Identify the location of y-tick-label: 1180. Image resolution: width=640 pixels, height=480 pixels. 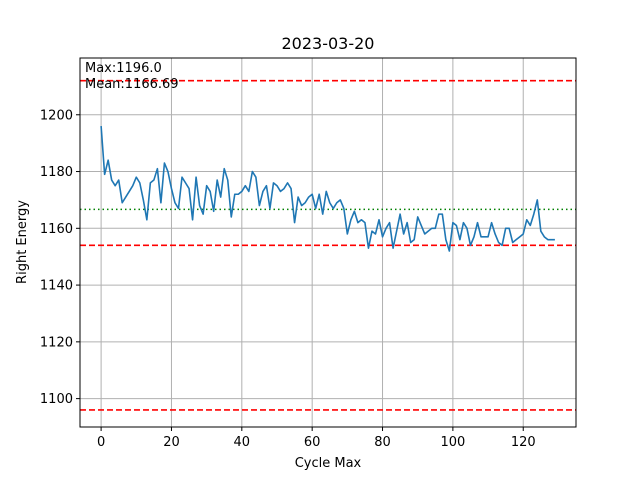
(56, 172).